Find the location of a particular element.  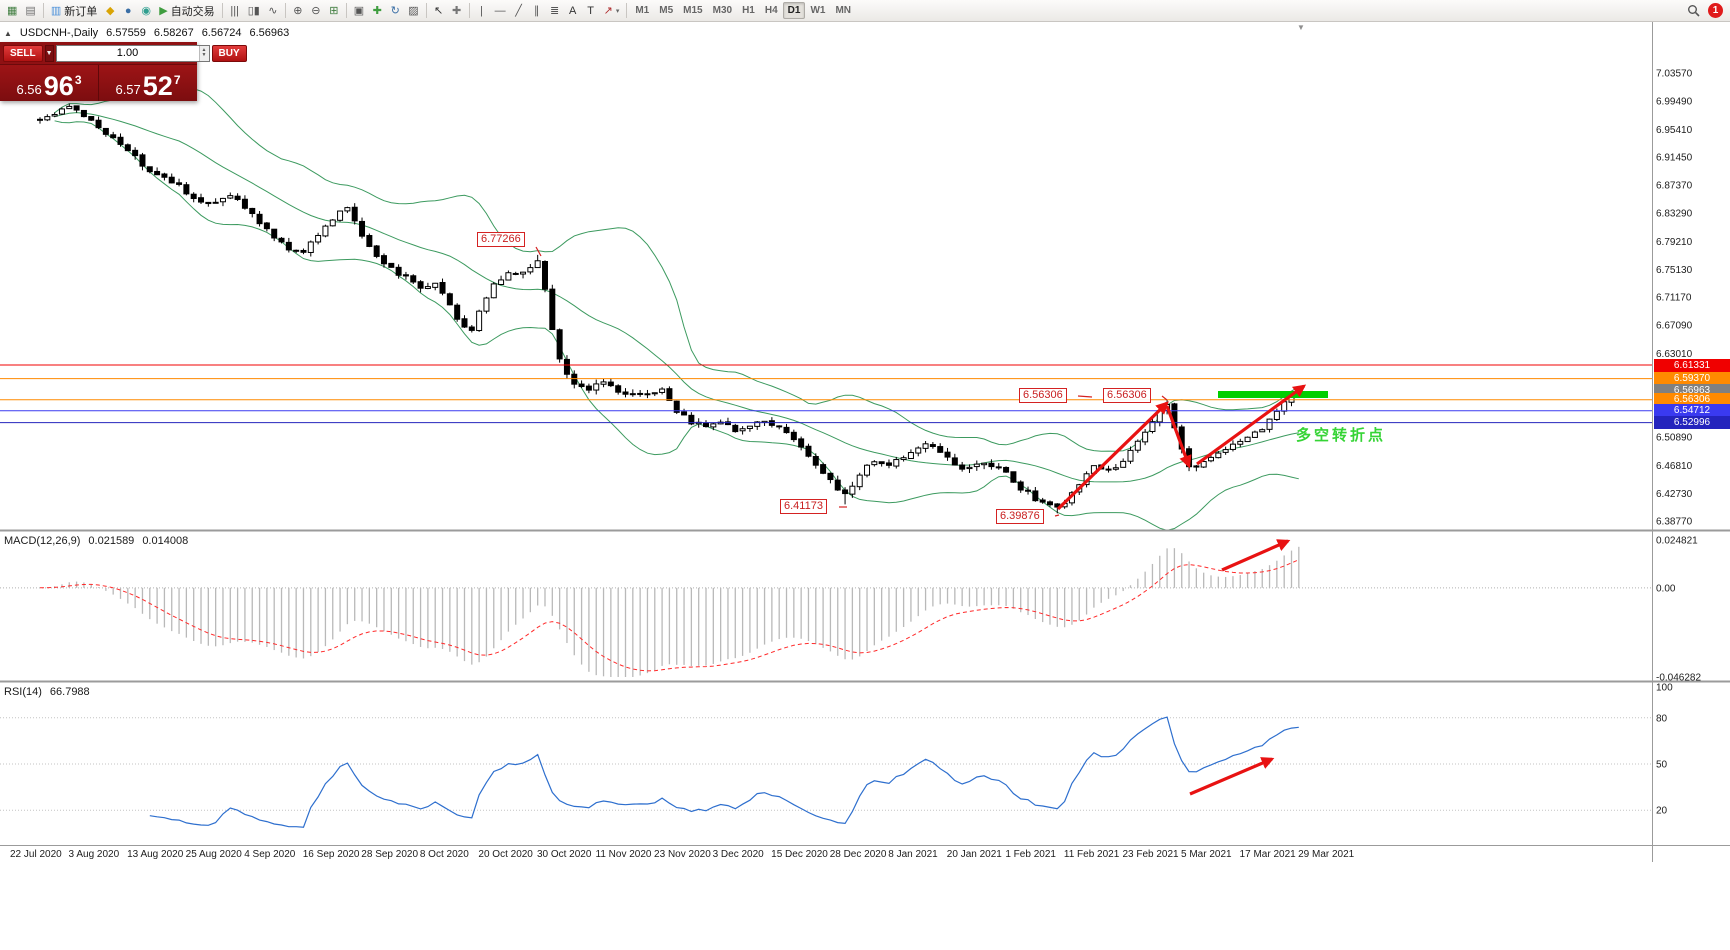

timeframe-m1-button: M1 is located at coordinates (642, 10).